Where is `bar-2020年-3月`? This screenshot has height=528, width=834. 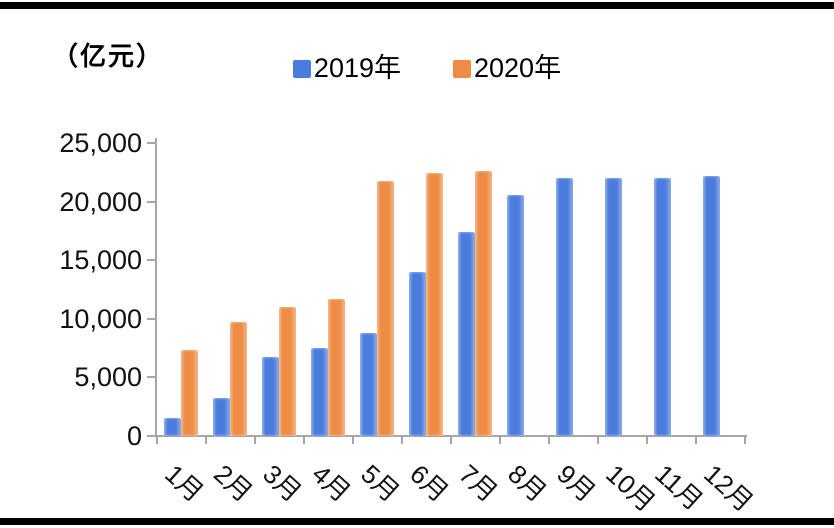 bar-2020年-3月 is located at coordinates (287, 371).